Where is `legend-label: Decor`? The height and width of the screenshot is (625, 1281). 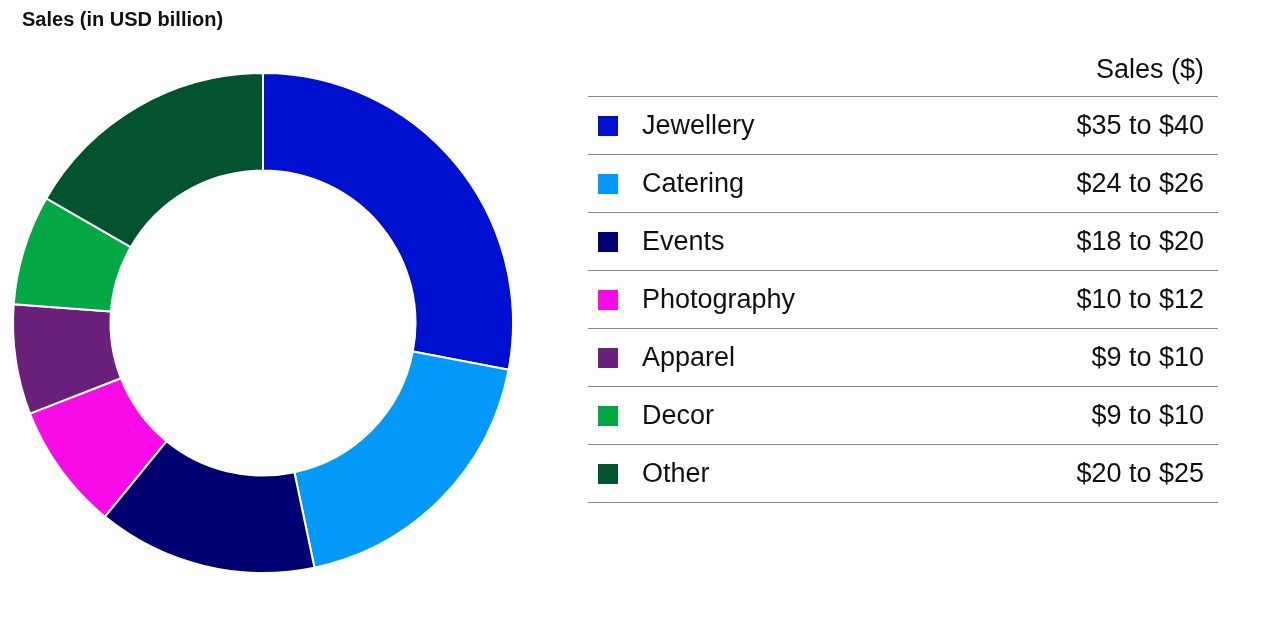 legend-label: Decor is located at coordinates (679, 415).